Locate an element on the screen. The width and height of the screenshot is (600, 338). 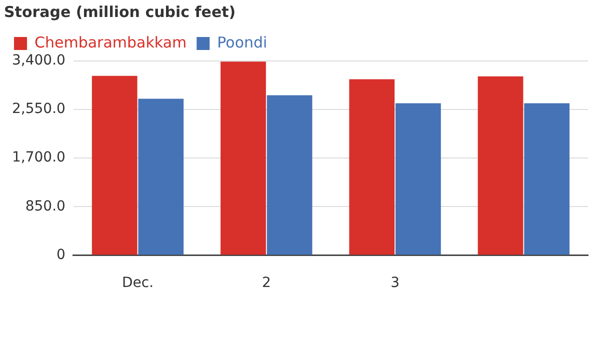
x-tick-label: 3 is located at coordinates (395, 283).